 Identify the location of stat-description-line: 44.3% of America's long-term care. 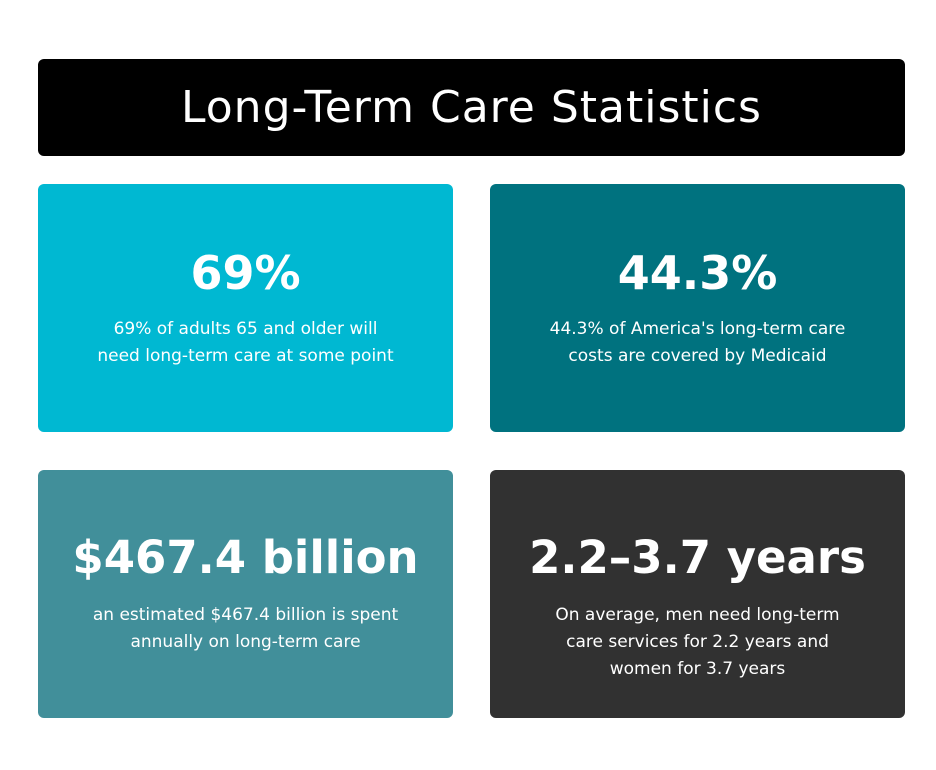
(697, 329).